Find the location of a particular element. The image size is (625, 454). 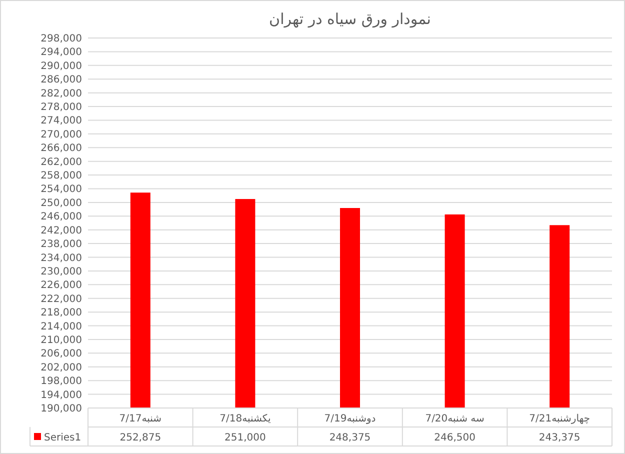

y-tick-label: 294,000 is located at coordinates (61, 52).